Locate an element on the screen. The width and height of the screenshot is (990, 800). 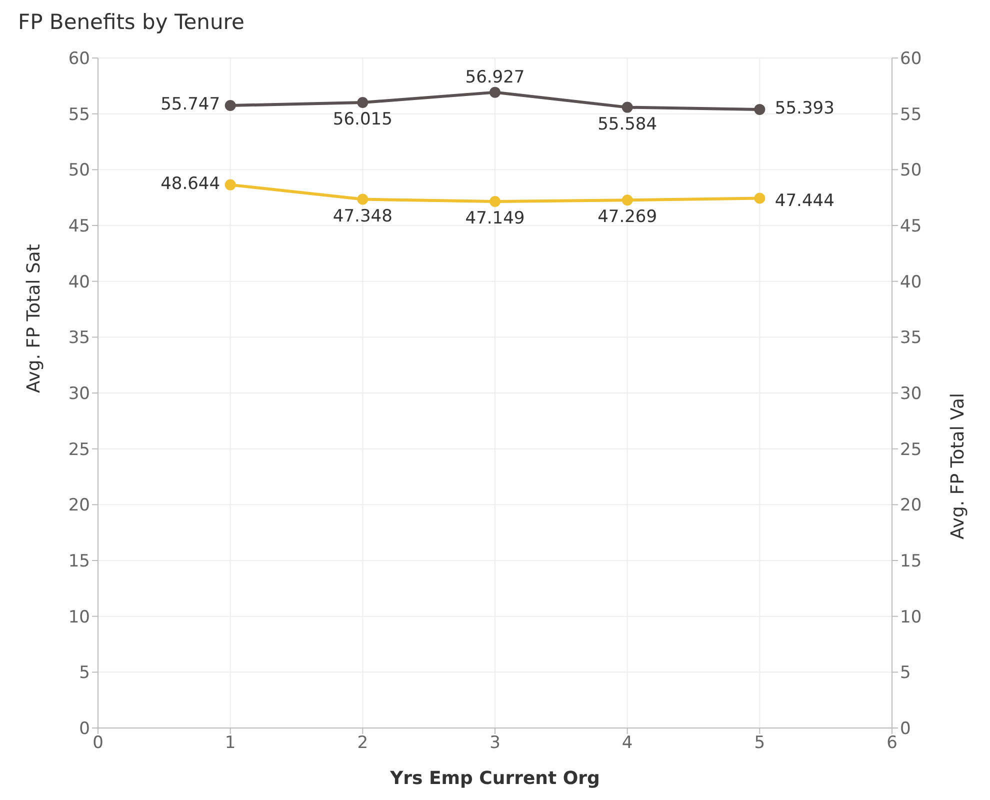
y-tick-label: 35 is located at coordinates (79, 338).